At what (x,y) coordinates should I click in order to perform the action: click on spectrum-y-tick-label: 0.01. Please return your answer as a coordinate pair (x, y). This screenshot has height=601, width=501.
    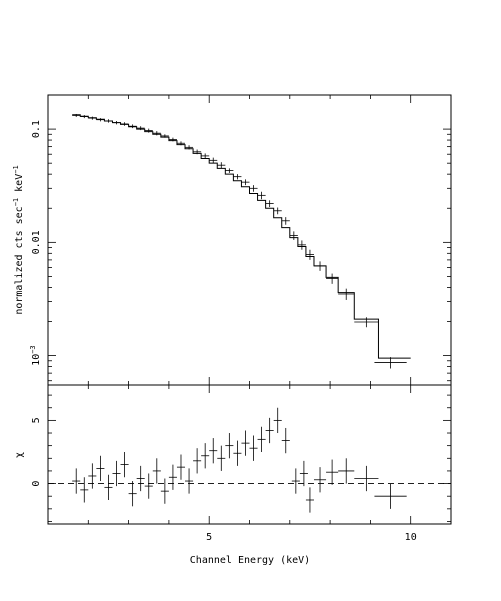
    Looking at the image, I should click on (36, 242).